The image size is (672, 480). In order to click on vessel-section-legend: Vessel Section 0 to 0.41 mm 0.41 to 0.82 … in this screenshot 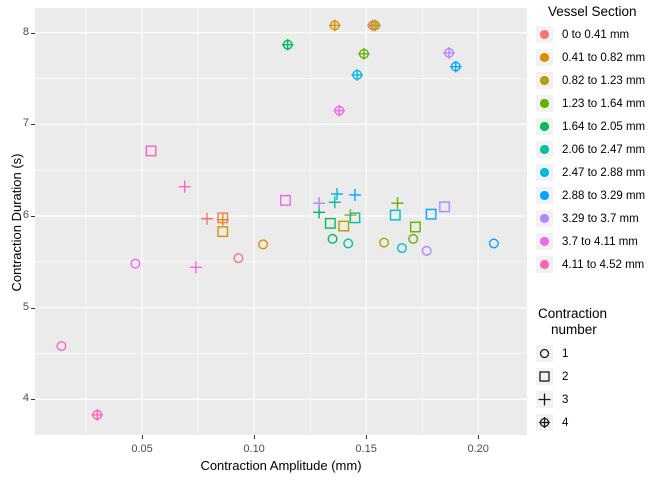, I will do `click(590, 140)`.